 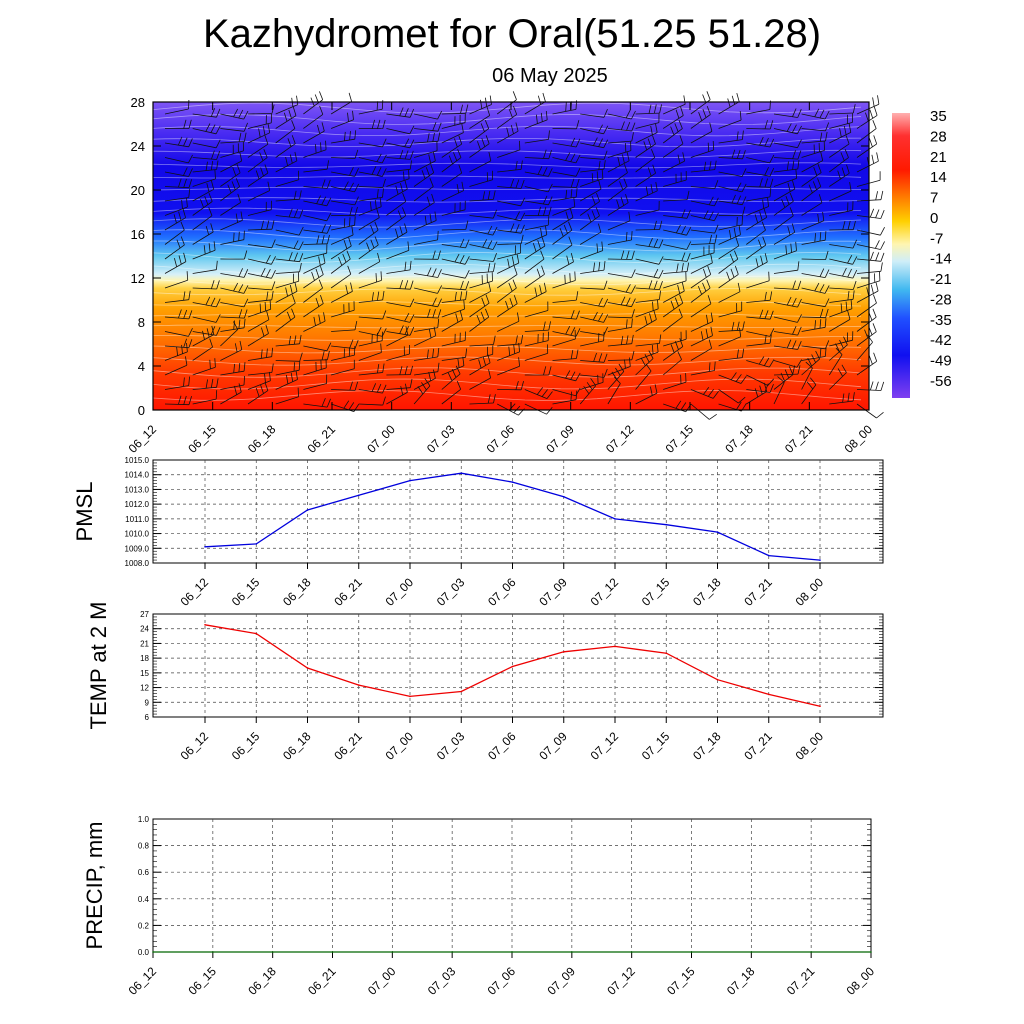 I want to click on x-tick-label: 07_18, so click(x=741, y=981).